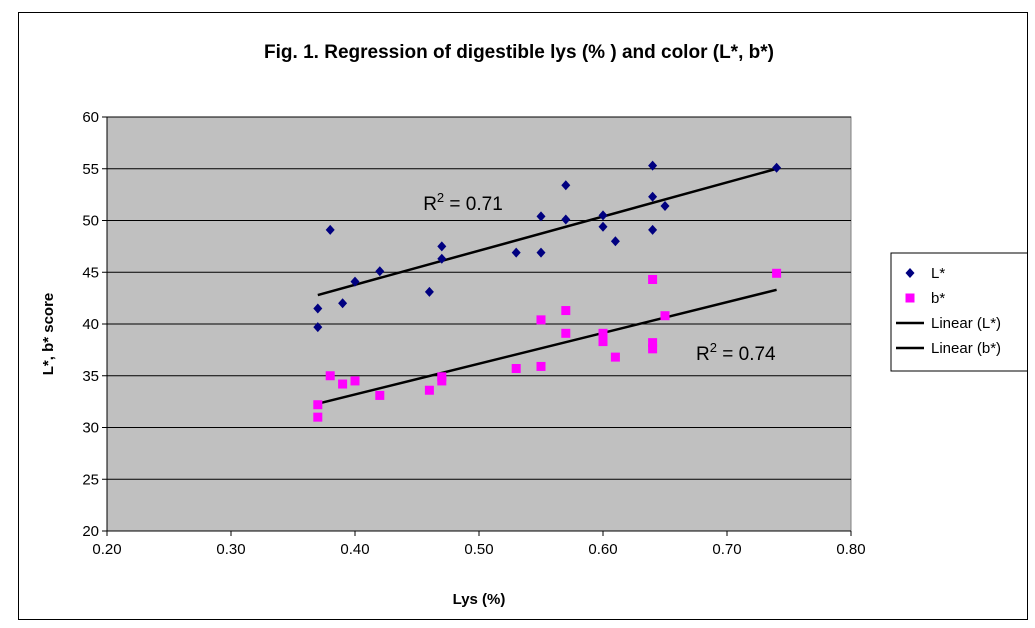  Describe the element at coordinates (938, 298) in the screenshot. I see `legend-label: b*` at that location.